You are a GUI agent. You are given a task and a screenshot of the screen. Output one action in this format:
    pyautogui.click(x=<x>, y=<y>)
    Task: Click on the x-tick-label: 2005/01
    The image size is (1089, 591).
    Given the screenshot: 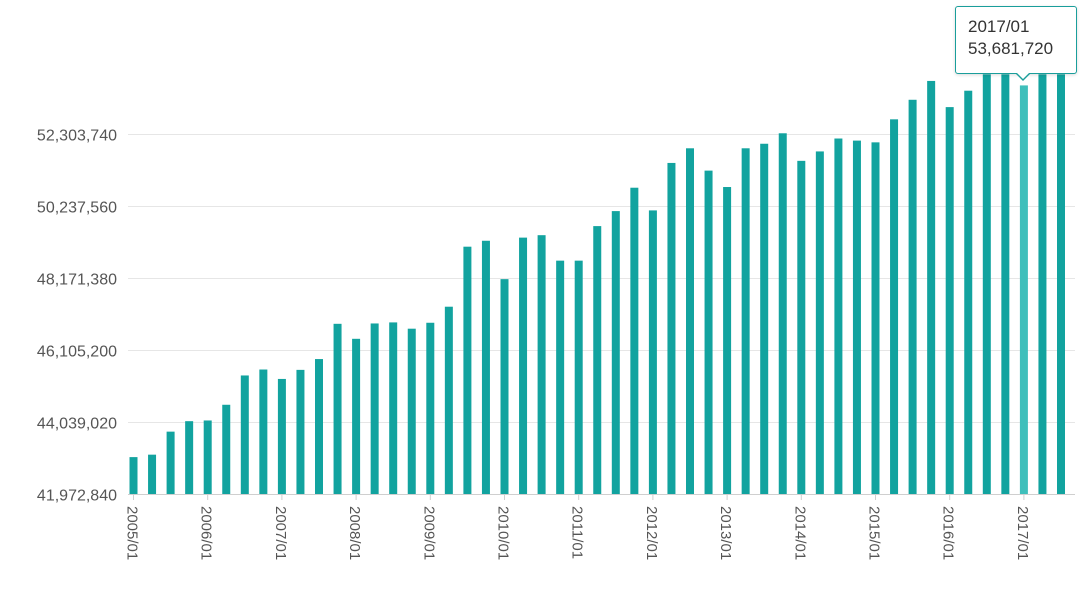 What is the action you would take?
    pyautogui.click(x=132, y=533)
    